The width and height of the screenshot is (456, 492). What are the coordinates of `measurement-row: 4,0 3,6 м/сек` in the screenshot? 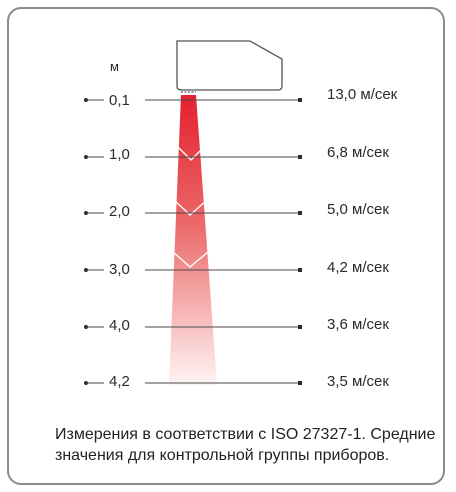 It's located at (236, 325).